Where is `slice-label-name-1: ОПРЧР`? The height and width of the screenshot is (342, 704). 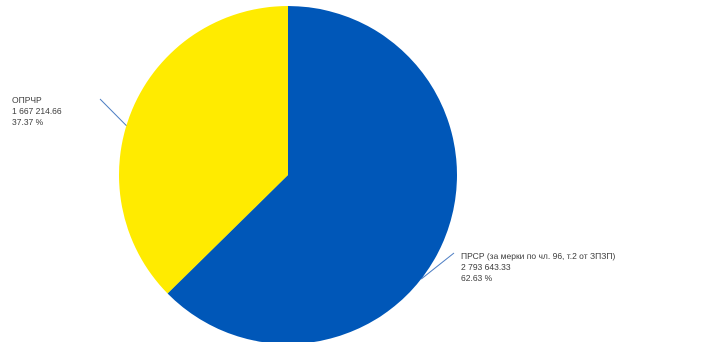 slice-label-name-1: ОПРЧР is located at coordinates (27, 100).